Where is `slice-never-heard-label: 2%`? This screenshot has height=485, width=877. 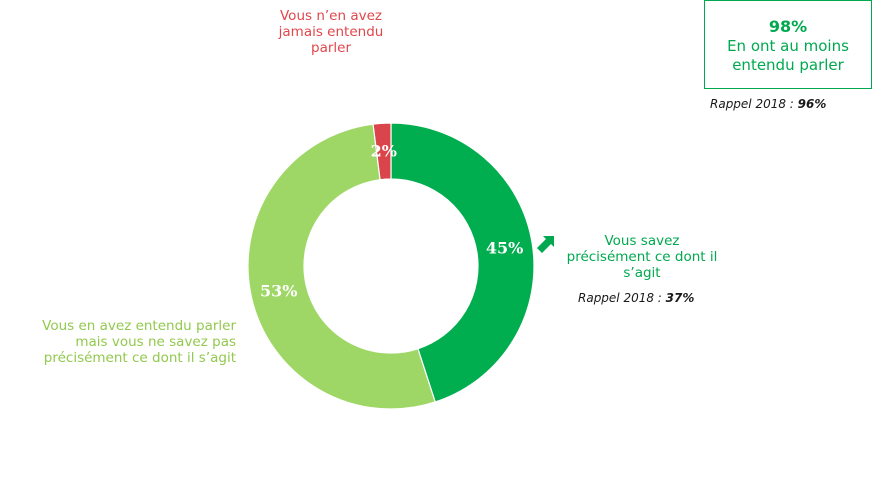
slice-never-heard-label: 2% is located at coordinates (384, 151).